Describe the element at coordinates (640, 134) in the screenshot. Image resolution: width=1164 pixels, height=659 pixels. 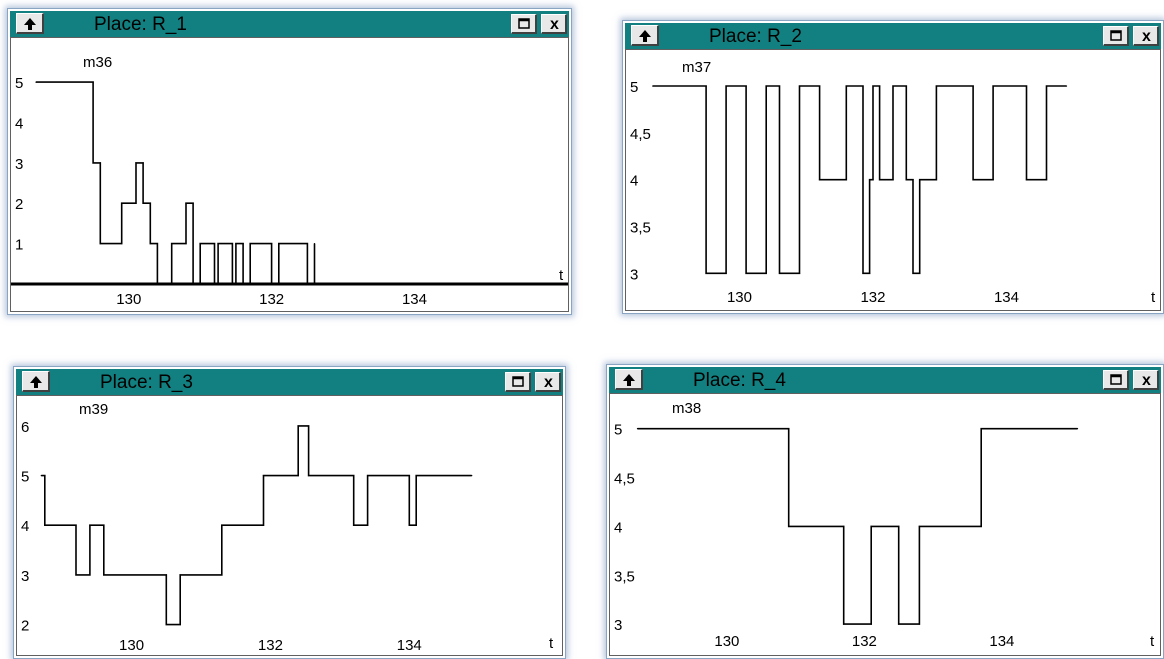
I see `y-tick-label: 4,5` at that location.